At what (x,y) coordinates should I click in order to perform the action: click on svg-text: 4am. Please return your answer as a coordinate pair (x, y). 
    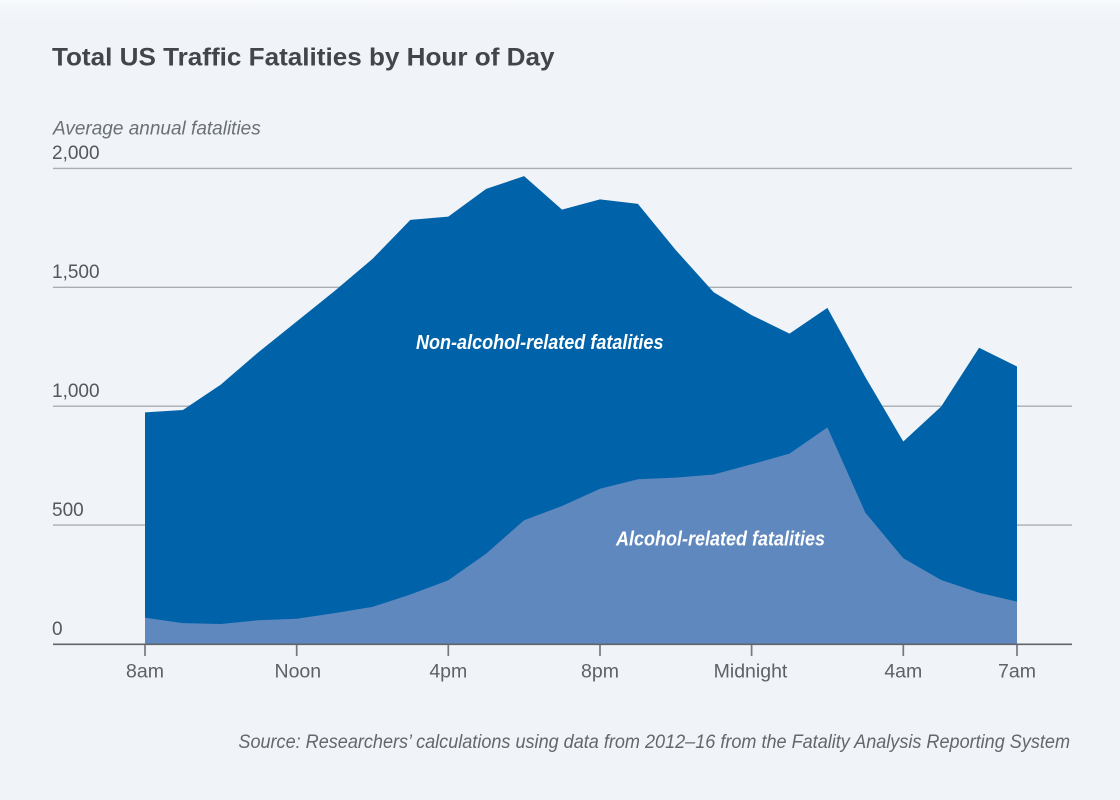
    Looking at the image, I should click on (903, 672).